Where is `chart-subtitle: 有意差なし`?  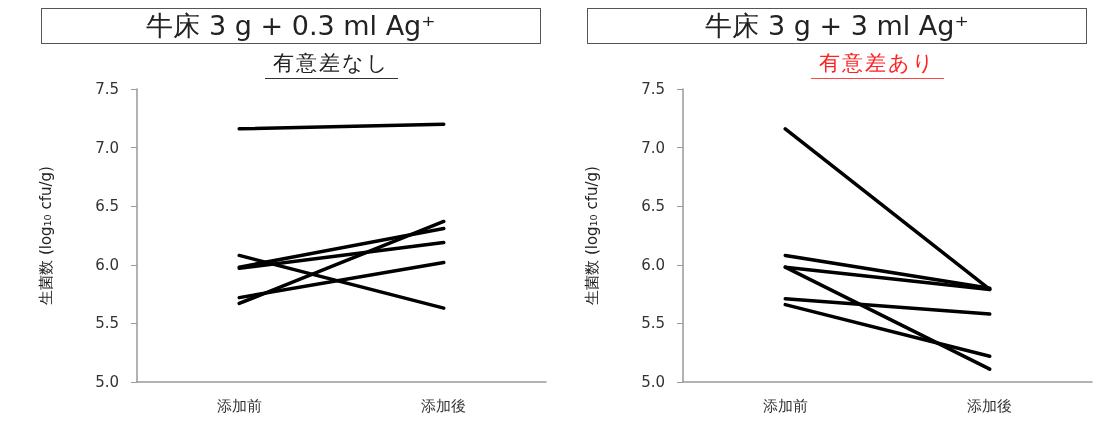
chart-subtitle: 有意差なし is located at coordinates (331, 64).